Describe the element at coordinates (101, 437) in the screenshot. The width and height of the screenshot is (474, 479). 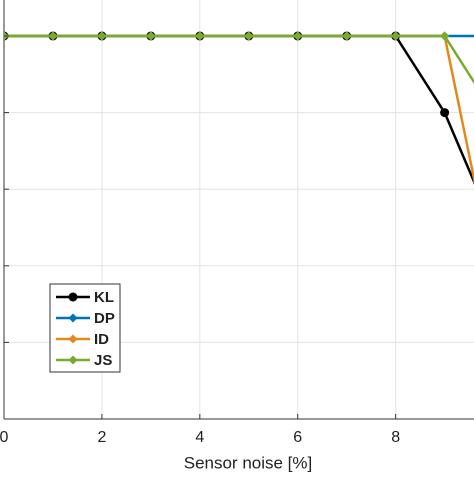
I see `x-tick-label: 2` at that location.